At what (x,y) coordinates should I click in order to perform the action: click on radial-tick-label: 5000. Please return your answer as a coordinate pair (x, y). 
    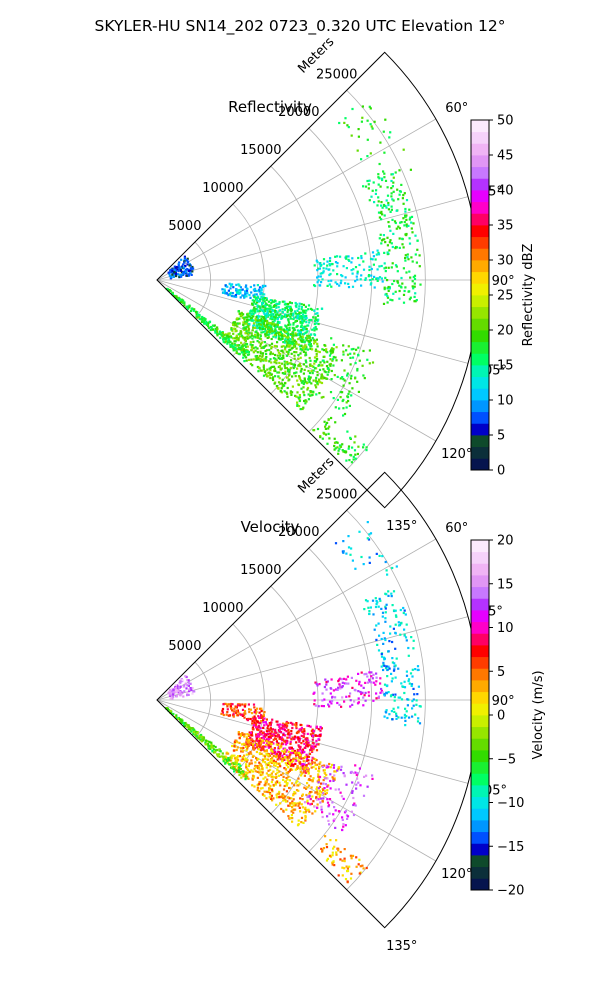
    Looking at the image, I should click on (184, 226).